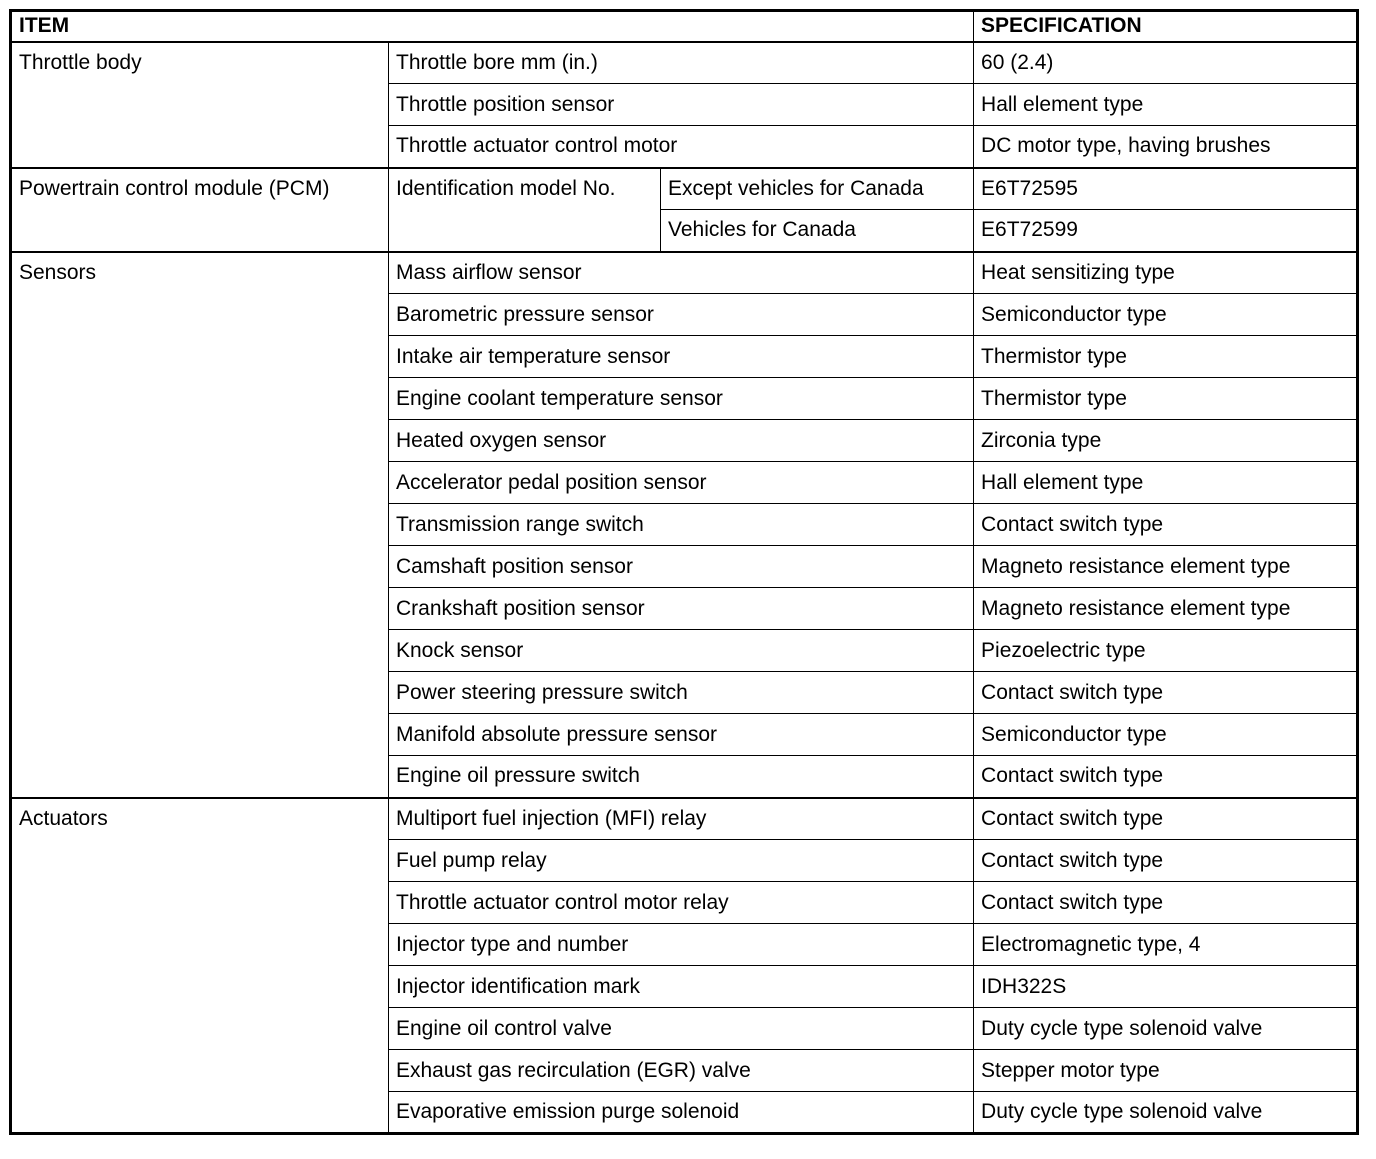 The width and height of the screenshot is (1376, 1159). I want to click on item-cell: Engine coolant temperature sensor, so click(681, 398).